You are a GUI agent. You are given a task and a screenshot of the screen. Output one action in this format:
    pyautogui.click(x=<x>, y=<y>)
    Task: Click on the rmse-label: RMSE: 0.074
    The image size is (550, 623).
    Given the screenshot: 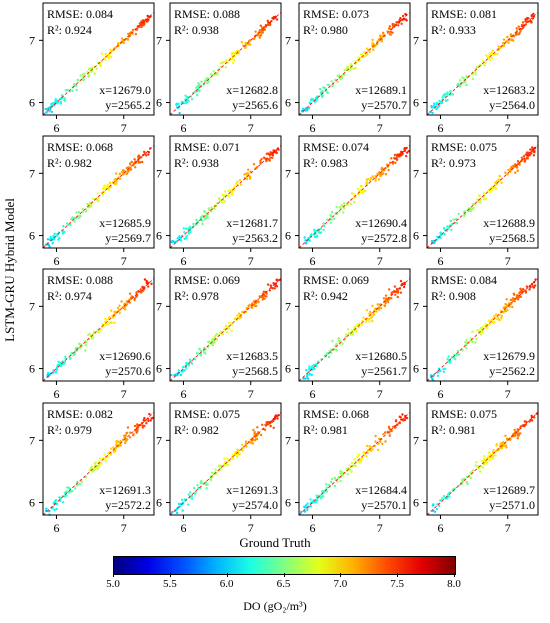 What is the action you would take?
    pyautogui.click(x=336, y=147)
    